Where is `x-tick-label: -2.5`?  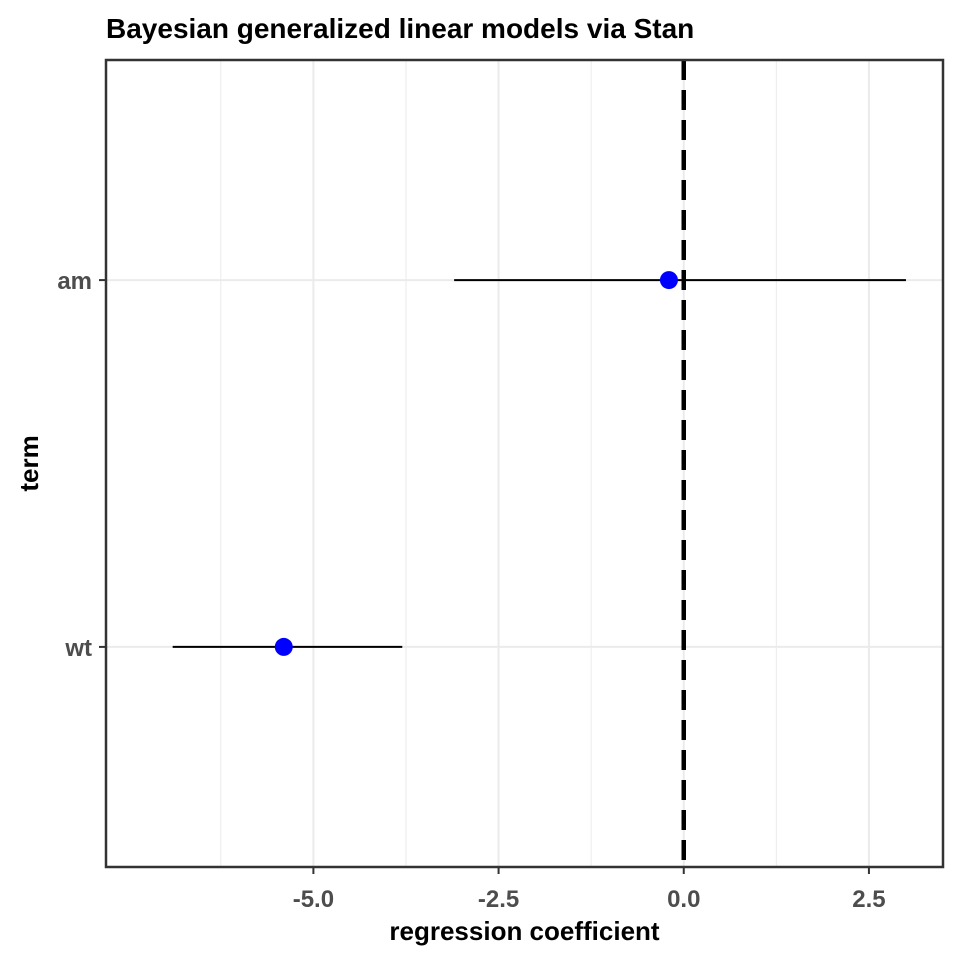
x-tick-label: -2.5 is located at coordinates (498, 899).